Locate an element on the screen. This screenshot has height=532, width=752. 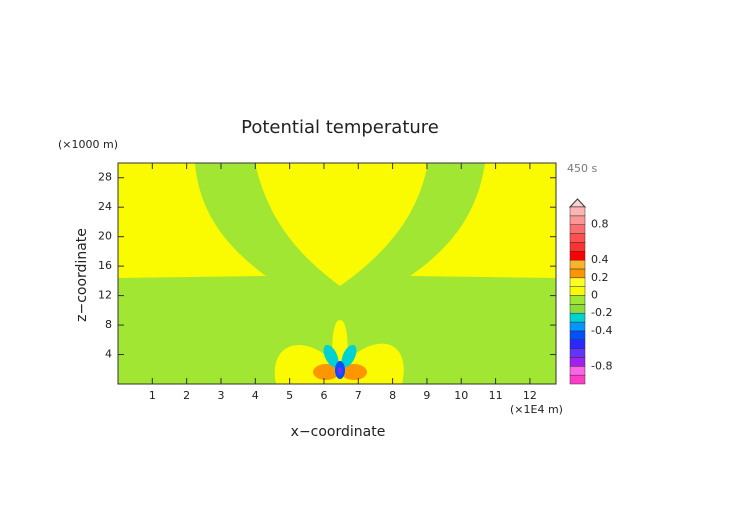
colorbar-label: 0.4 is located at coordinates (600, 259).